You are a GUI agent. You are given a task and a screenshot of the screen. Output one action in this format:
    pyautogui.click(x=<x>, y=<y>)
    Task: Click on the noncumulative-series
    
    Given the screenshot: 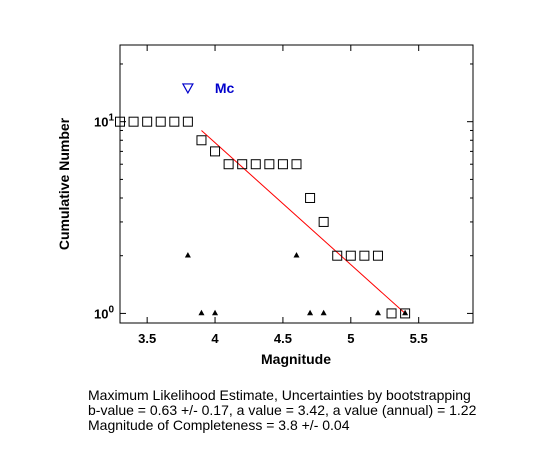 What is the action you would take?
    pyautogui.click(x=296, y=284)
    